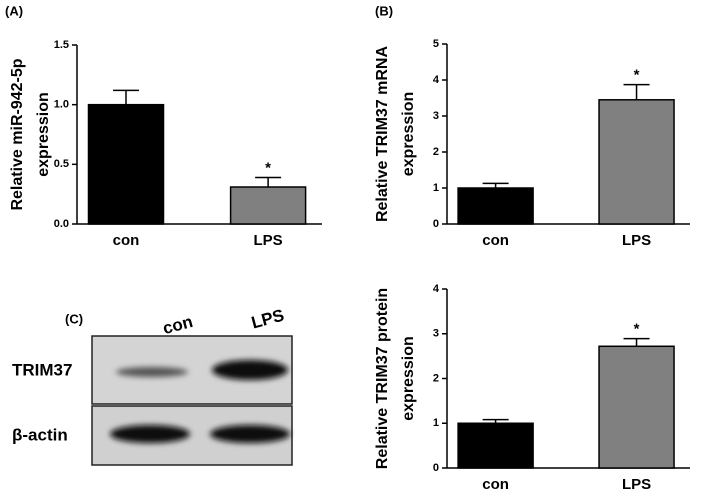 The height and width of the screenshot is (492, 709). I want to click on y-tick-label: 0.5, so click(61, 164).